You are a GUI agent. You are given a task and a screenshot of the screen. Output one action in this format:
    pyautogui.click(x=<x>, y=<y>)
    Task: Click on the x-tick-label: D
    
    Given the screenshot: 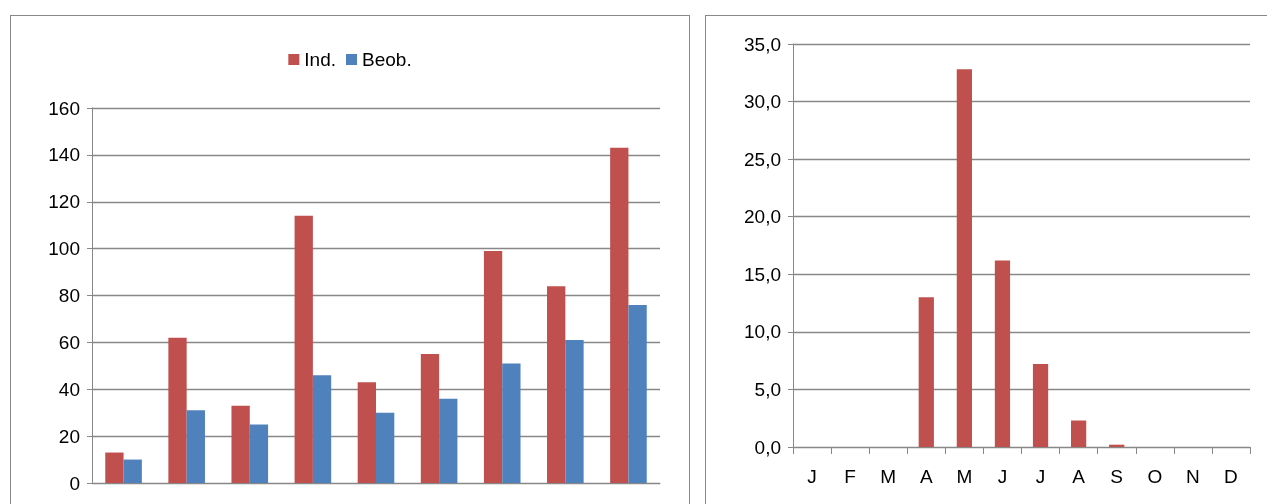 What is the action you would take?
    pyautogui.click(x=1231, y=476)
    